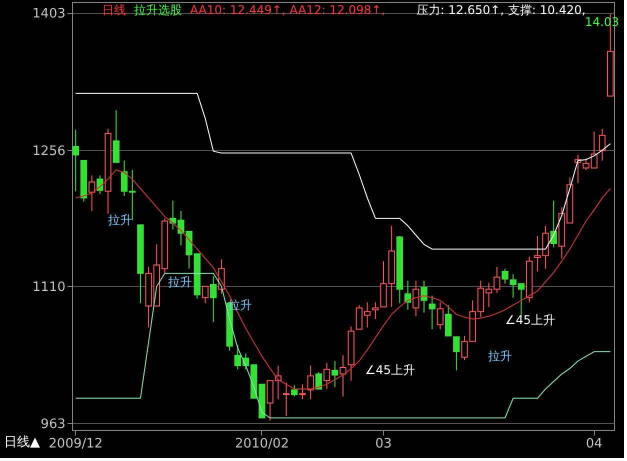 This screenshot has width=627, height=461. I want to click on annotation: 日线, so click(114, 10).